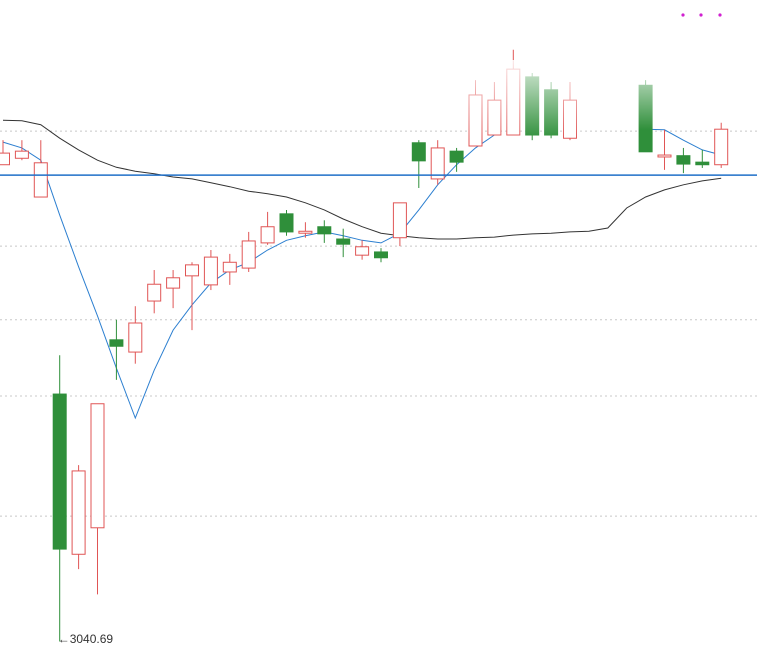 This screenshot has height=646, width=757. I want to click on menu-dots, so click(701, 15).